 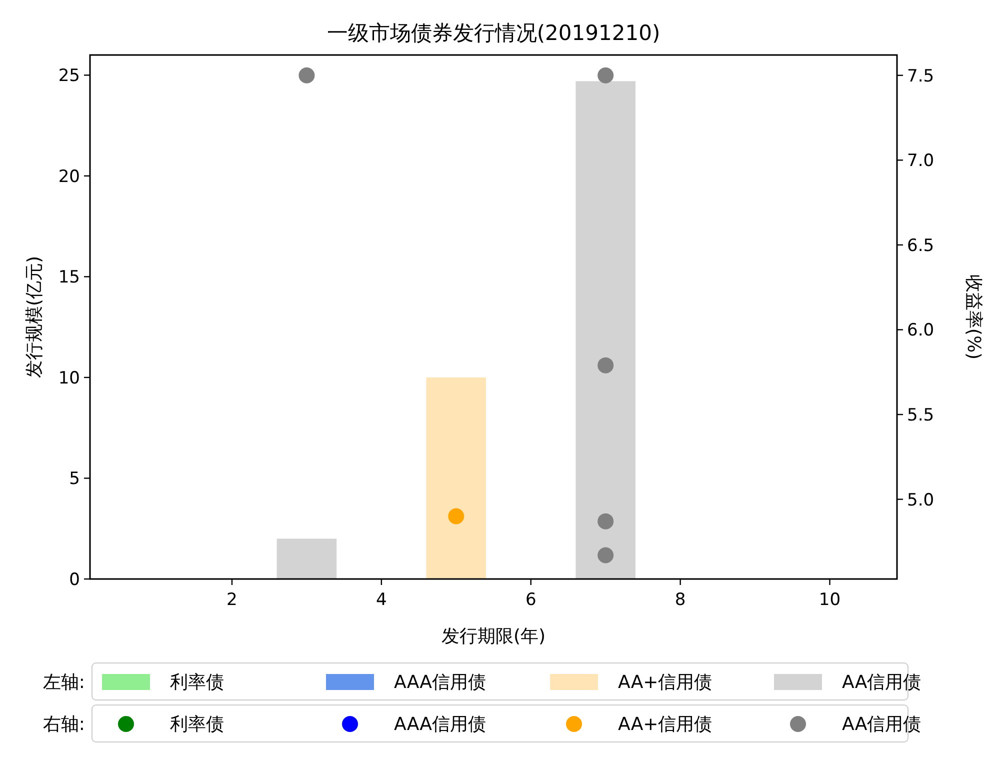 What do you see at coordinates (493, 636) in the screenshot?
I see `x-axis-title: 发行期限(年)` at bounding box center [493, 636].